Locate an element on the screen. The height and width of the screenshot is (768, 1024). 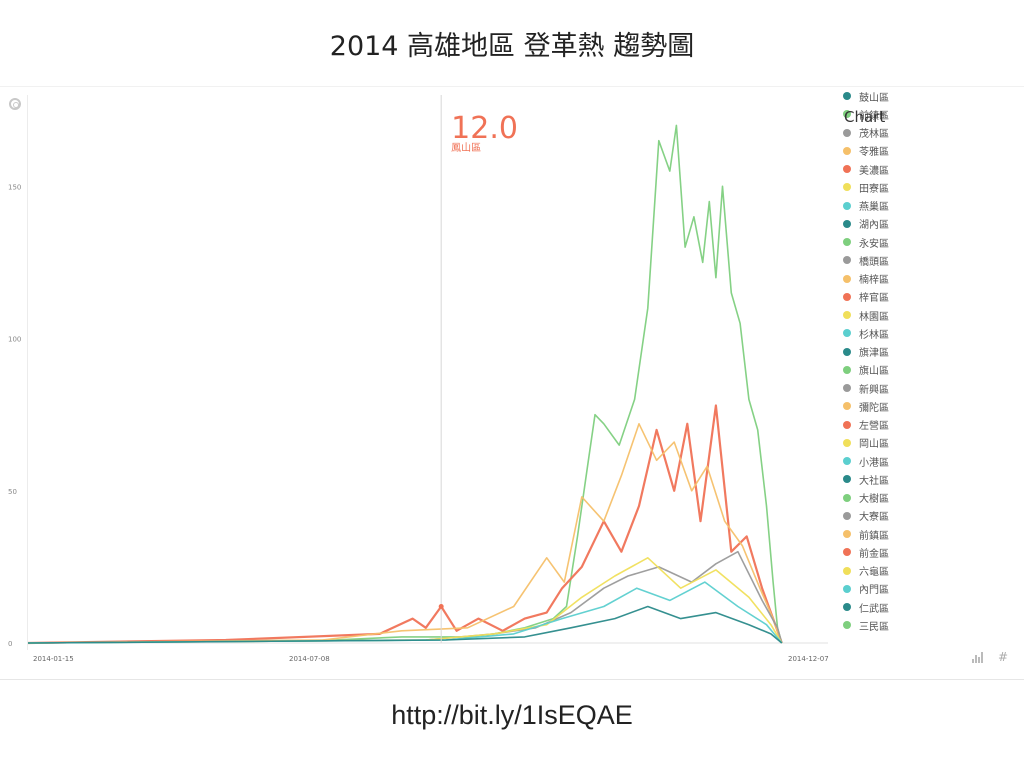
legend-item: 大樹區 is located at coordinates (881, 498).